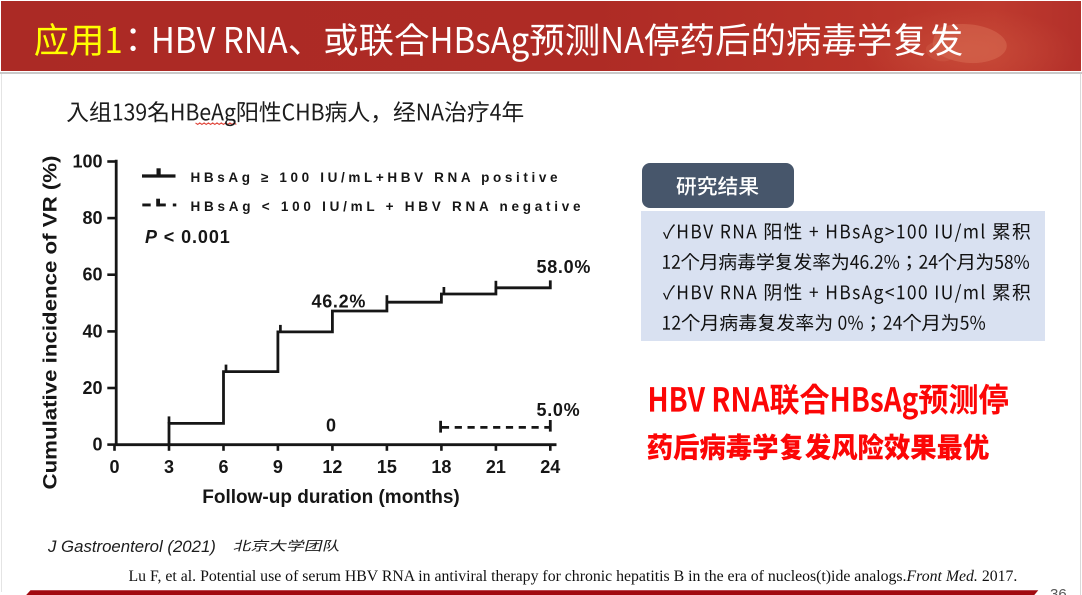 The image size is (1082, 595). Describe the element at coordinates (188, 237) in the screenshot. I see `svg-text: P < 0.001` at that location.